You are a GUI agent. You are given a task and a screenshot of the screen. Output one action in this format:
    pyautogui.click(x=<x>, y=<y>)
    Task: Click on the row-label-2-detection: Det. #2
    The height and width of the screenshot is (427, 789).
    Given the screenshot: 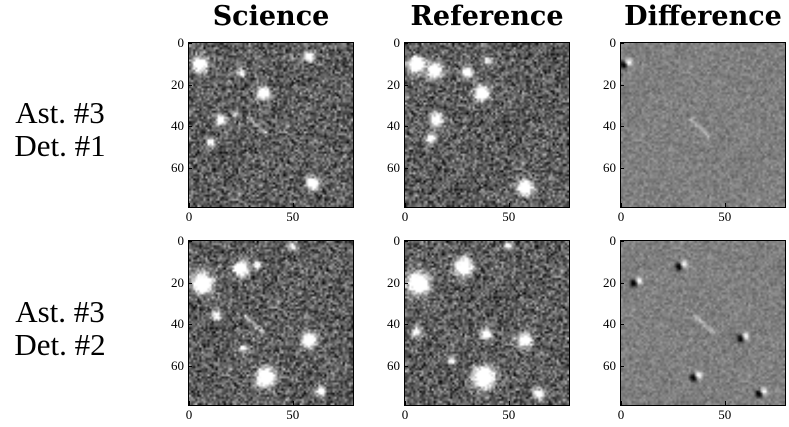 What is the action you would take?
    pyautogui.click(x=60, y=344)
    